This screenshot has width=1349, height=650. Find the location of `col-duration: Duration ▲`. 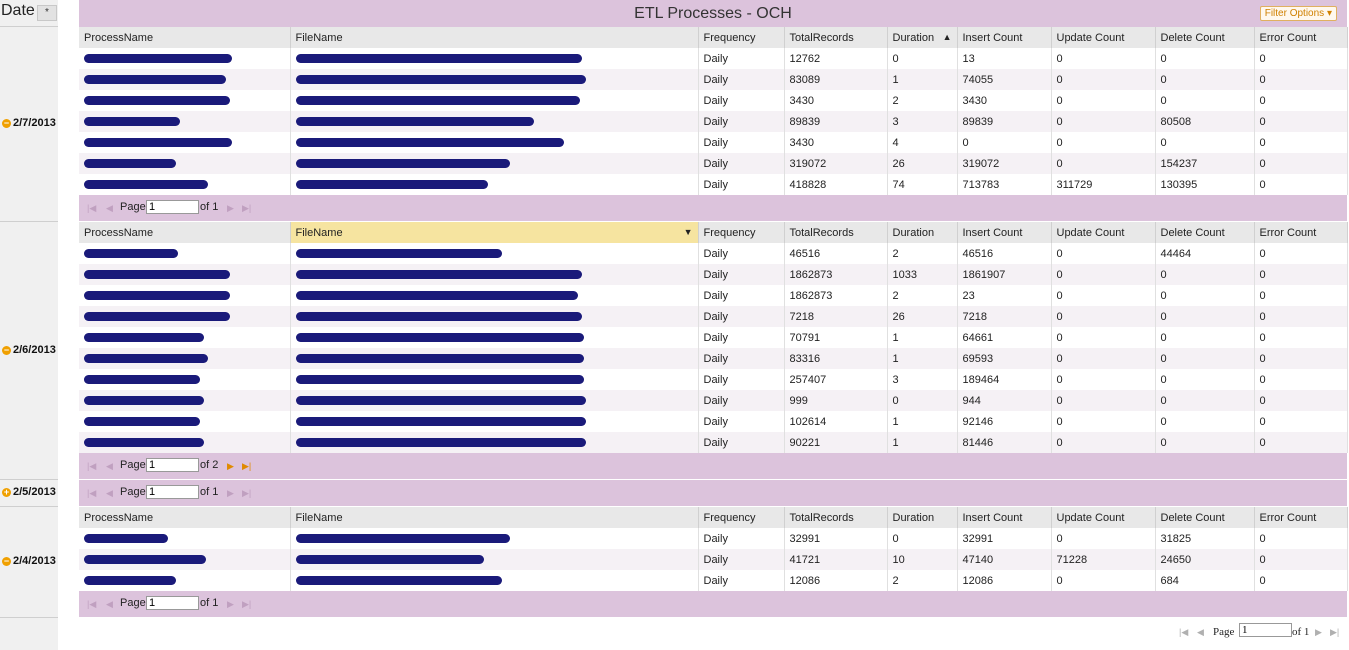

col-duration: Duration ▲ is located at coordinates (922, 37).